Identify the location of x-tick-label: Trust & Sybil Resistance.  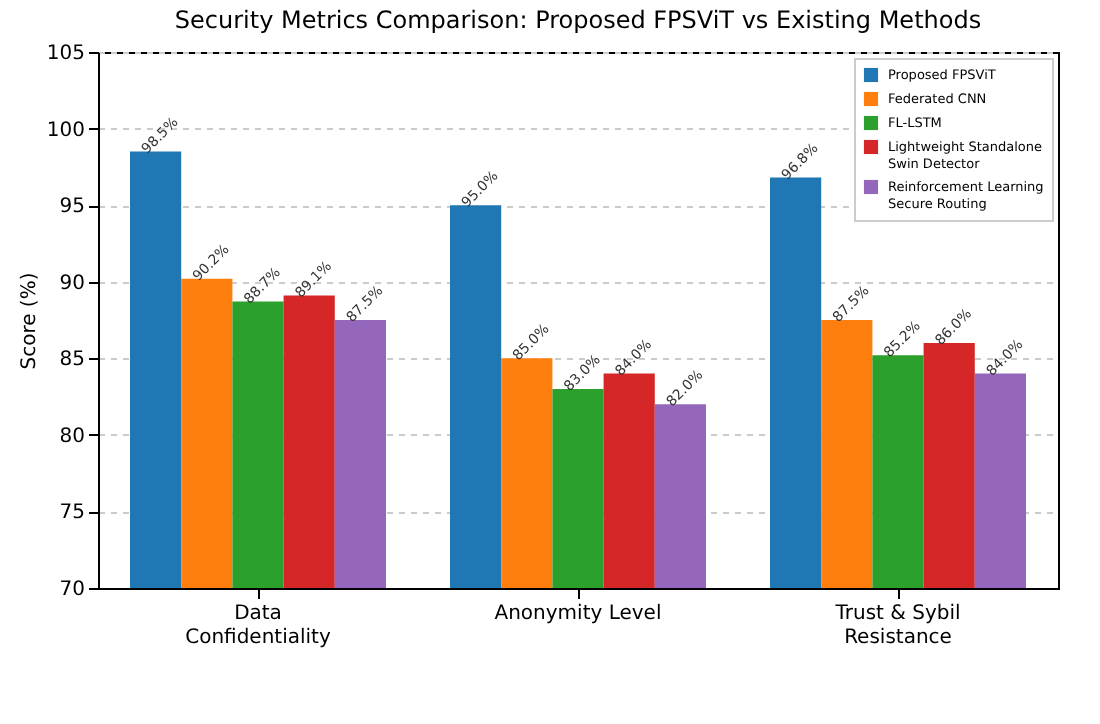
(897, 626).